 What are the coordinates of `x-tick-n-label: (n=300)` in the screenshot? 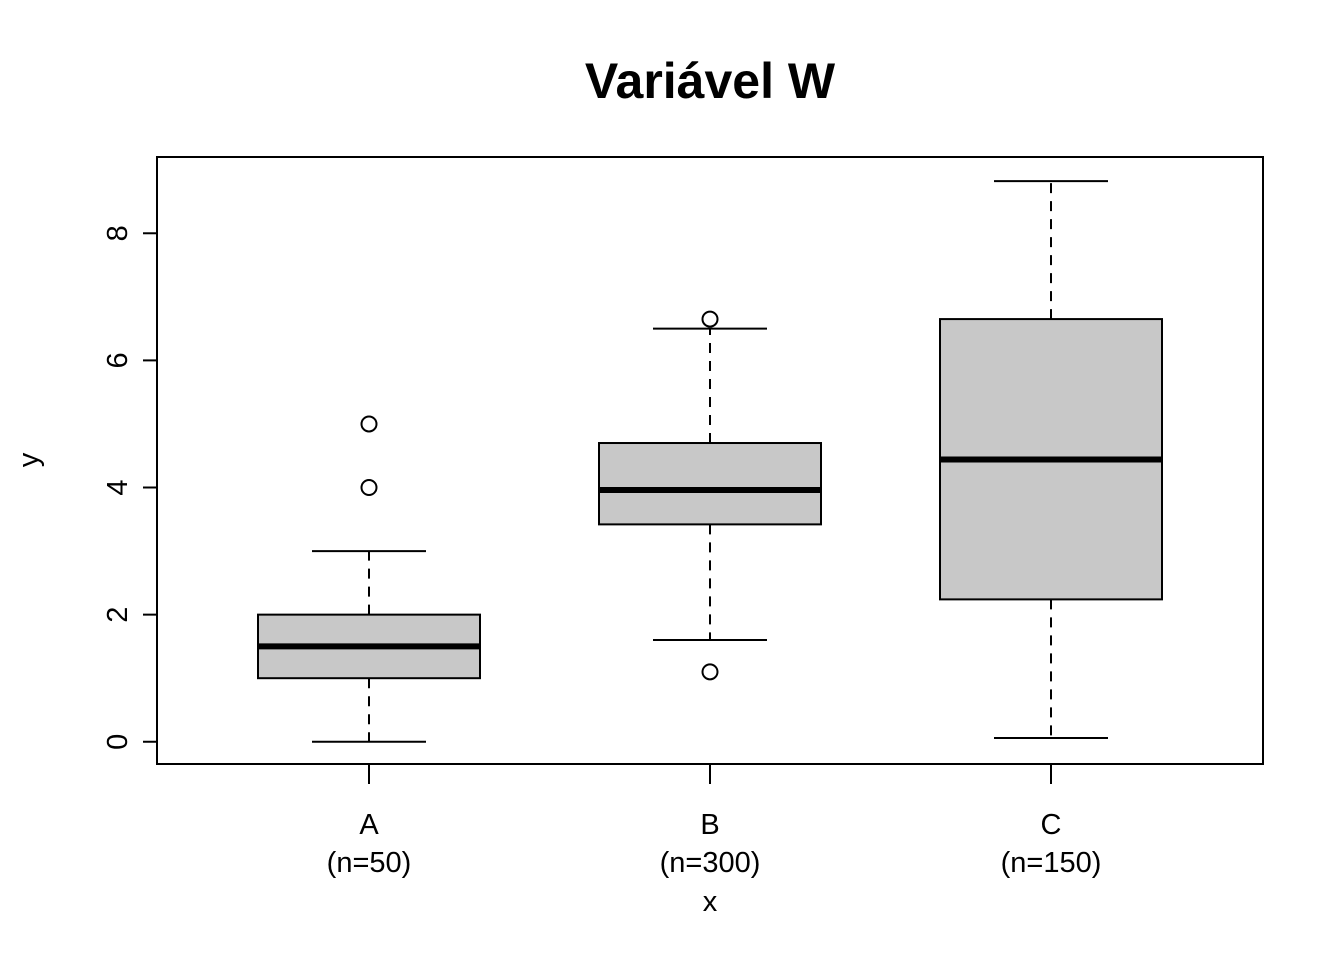 It's located at (710, 863).